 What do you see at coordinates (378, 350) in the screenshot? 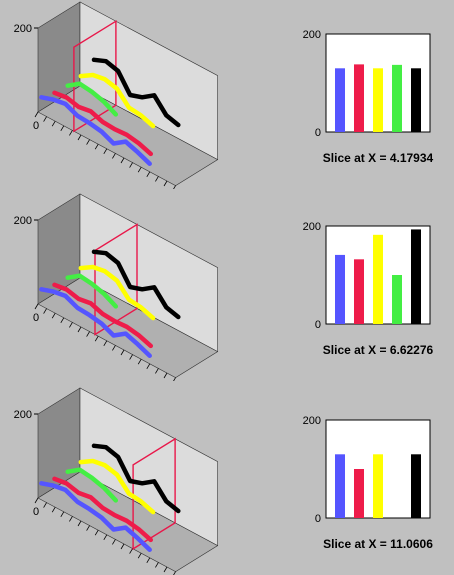
I see `slice-caption: Slice at X = 6.62276` at bounding box center [378, 350].